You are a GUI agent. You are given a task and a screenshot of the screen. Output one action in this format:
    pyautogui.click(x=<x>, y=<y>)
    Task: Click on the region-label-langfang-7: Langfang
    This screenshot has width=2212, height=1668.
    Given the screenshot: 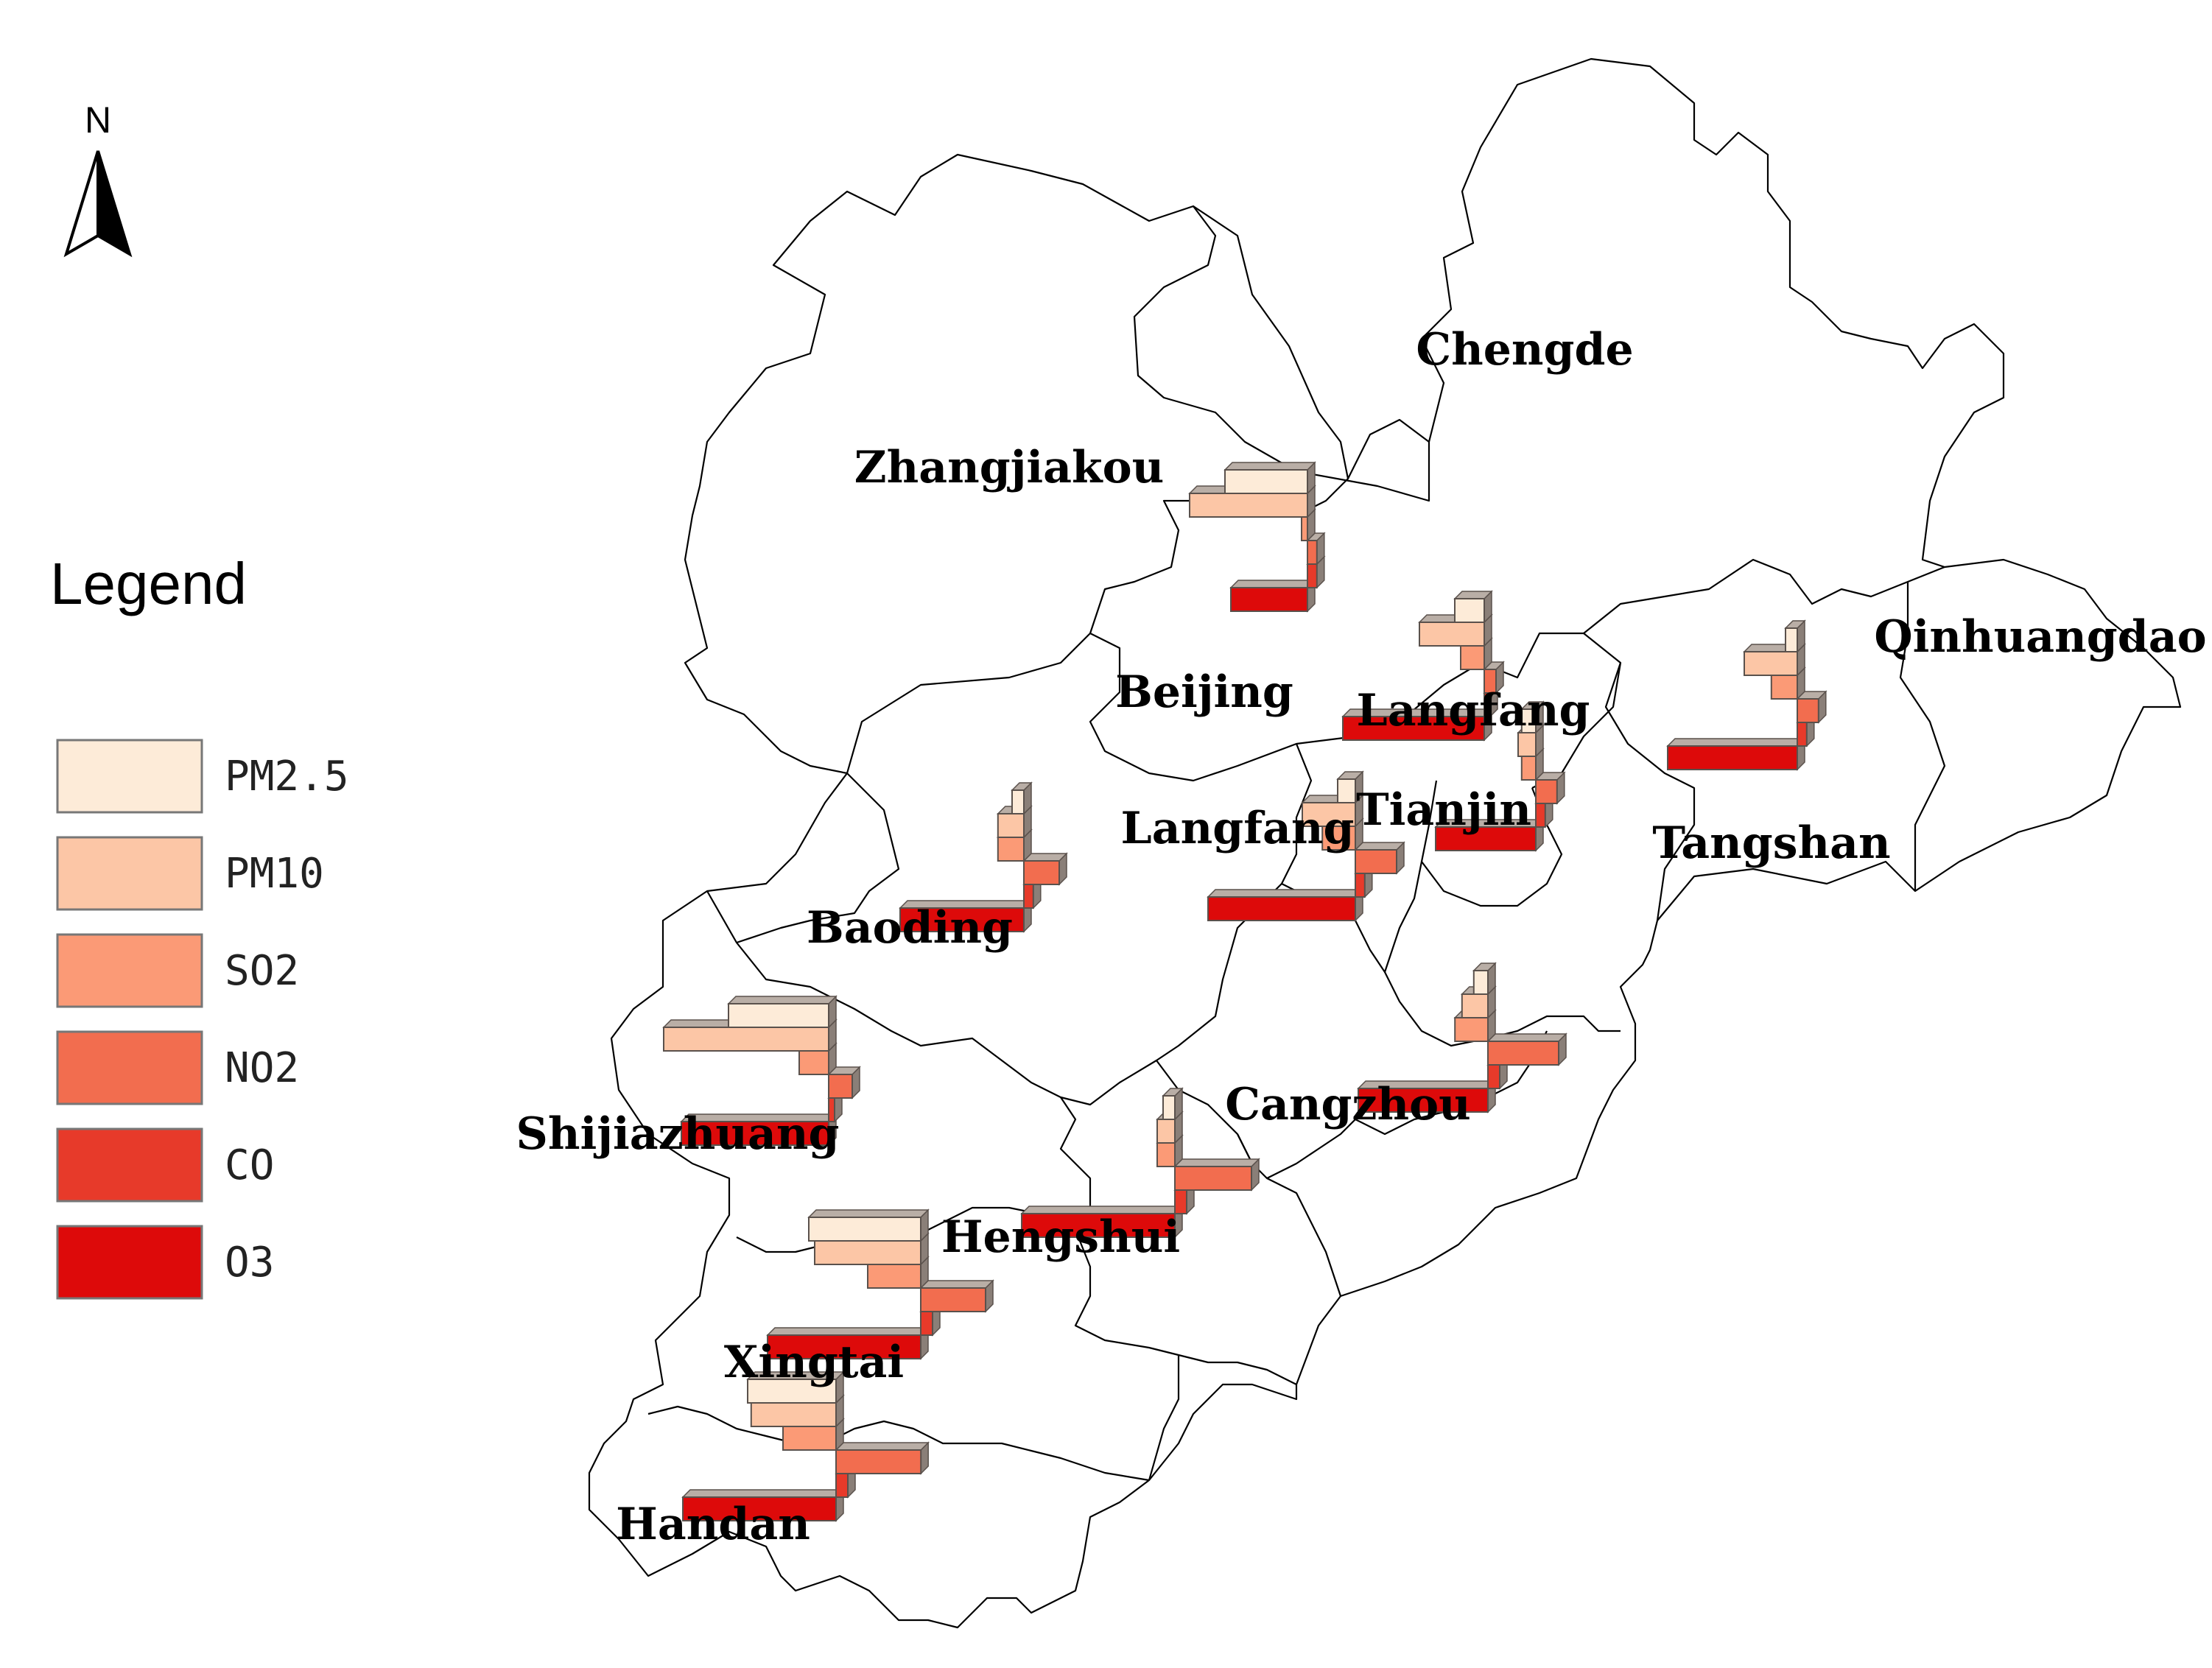 What is the action you would take?
    pyautogui.click(x=1238, y=828)
    